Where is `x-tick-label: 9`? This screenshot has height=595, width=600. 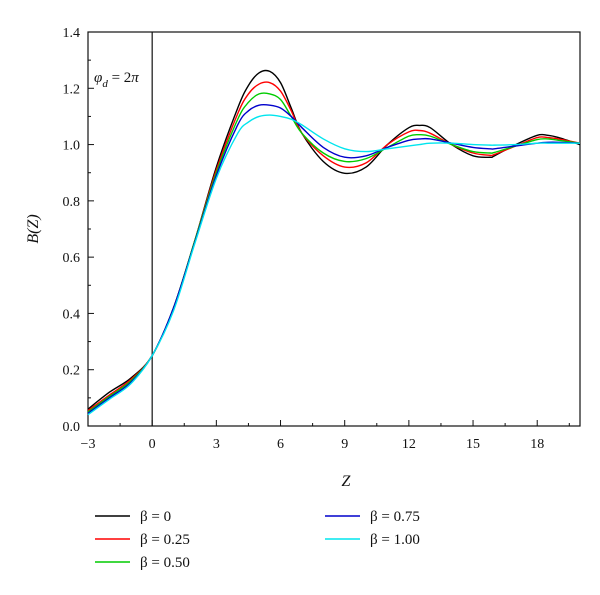 x-tick-label: 9 is located at coordinates (344, 444).